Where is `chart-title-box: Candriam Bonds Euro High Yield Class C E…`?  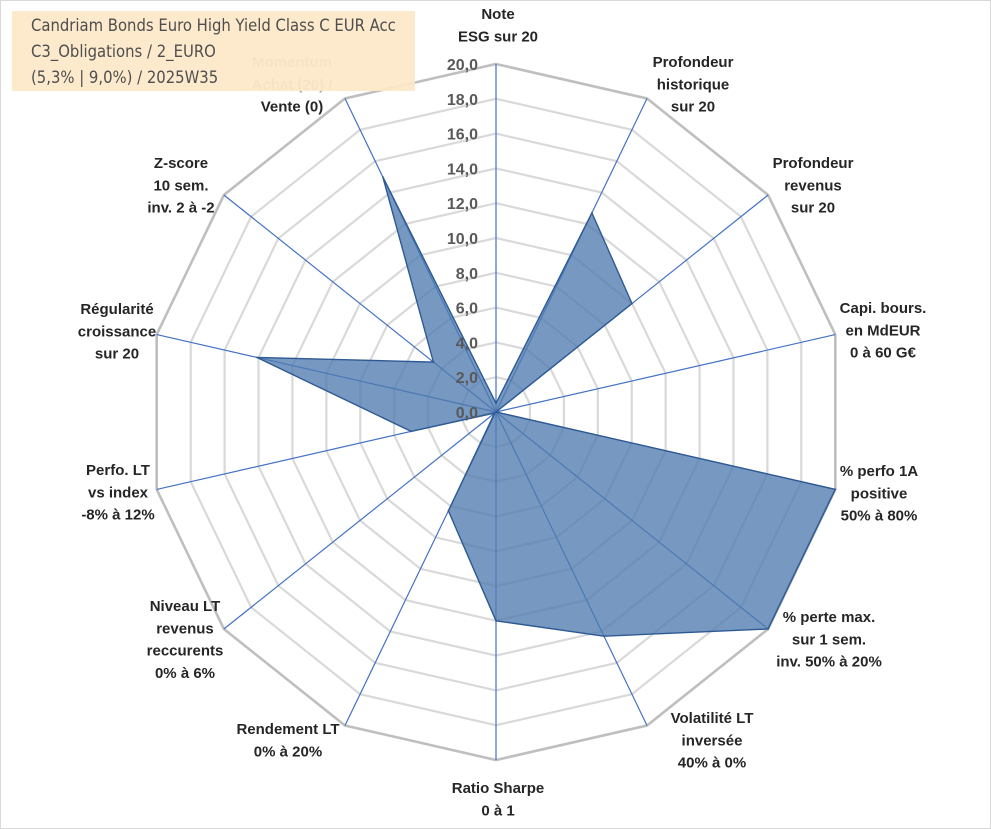 chart-title-box: Candriam Bonds Euro High Yield Class C E… is located at coordinates (213, 51).